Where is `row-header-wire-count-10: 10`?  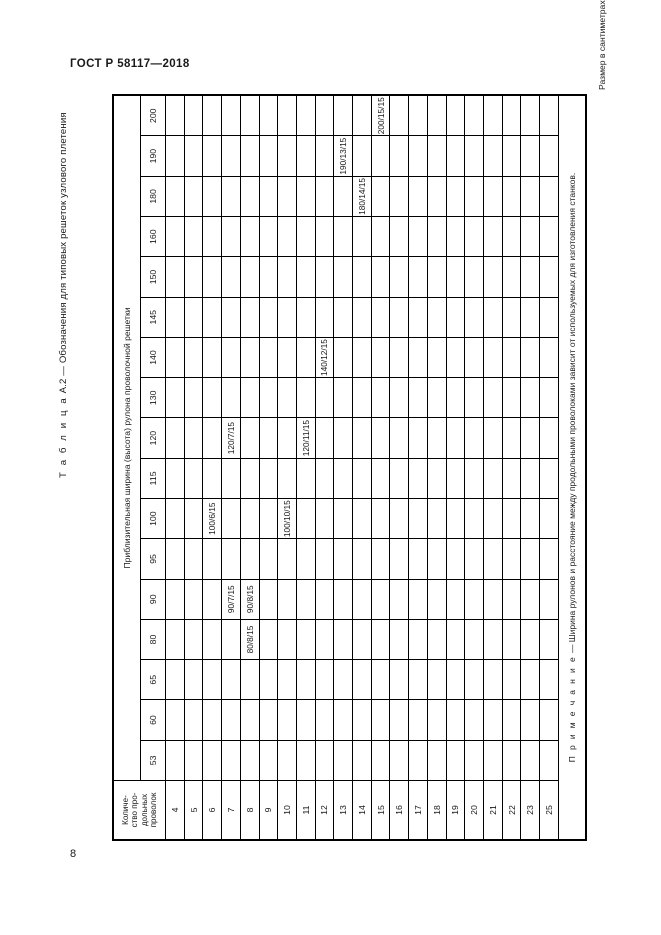
row-header-wire-count-10: 10 is located at coordinates (287, 810).